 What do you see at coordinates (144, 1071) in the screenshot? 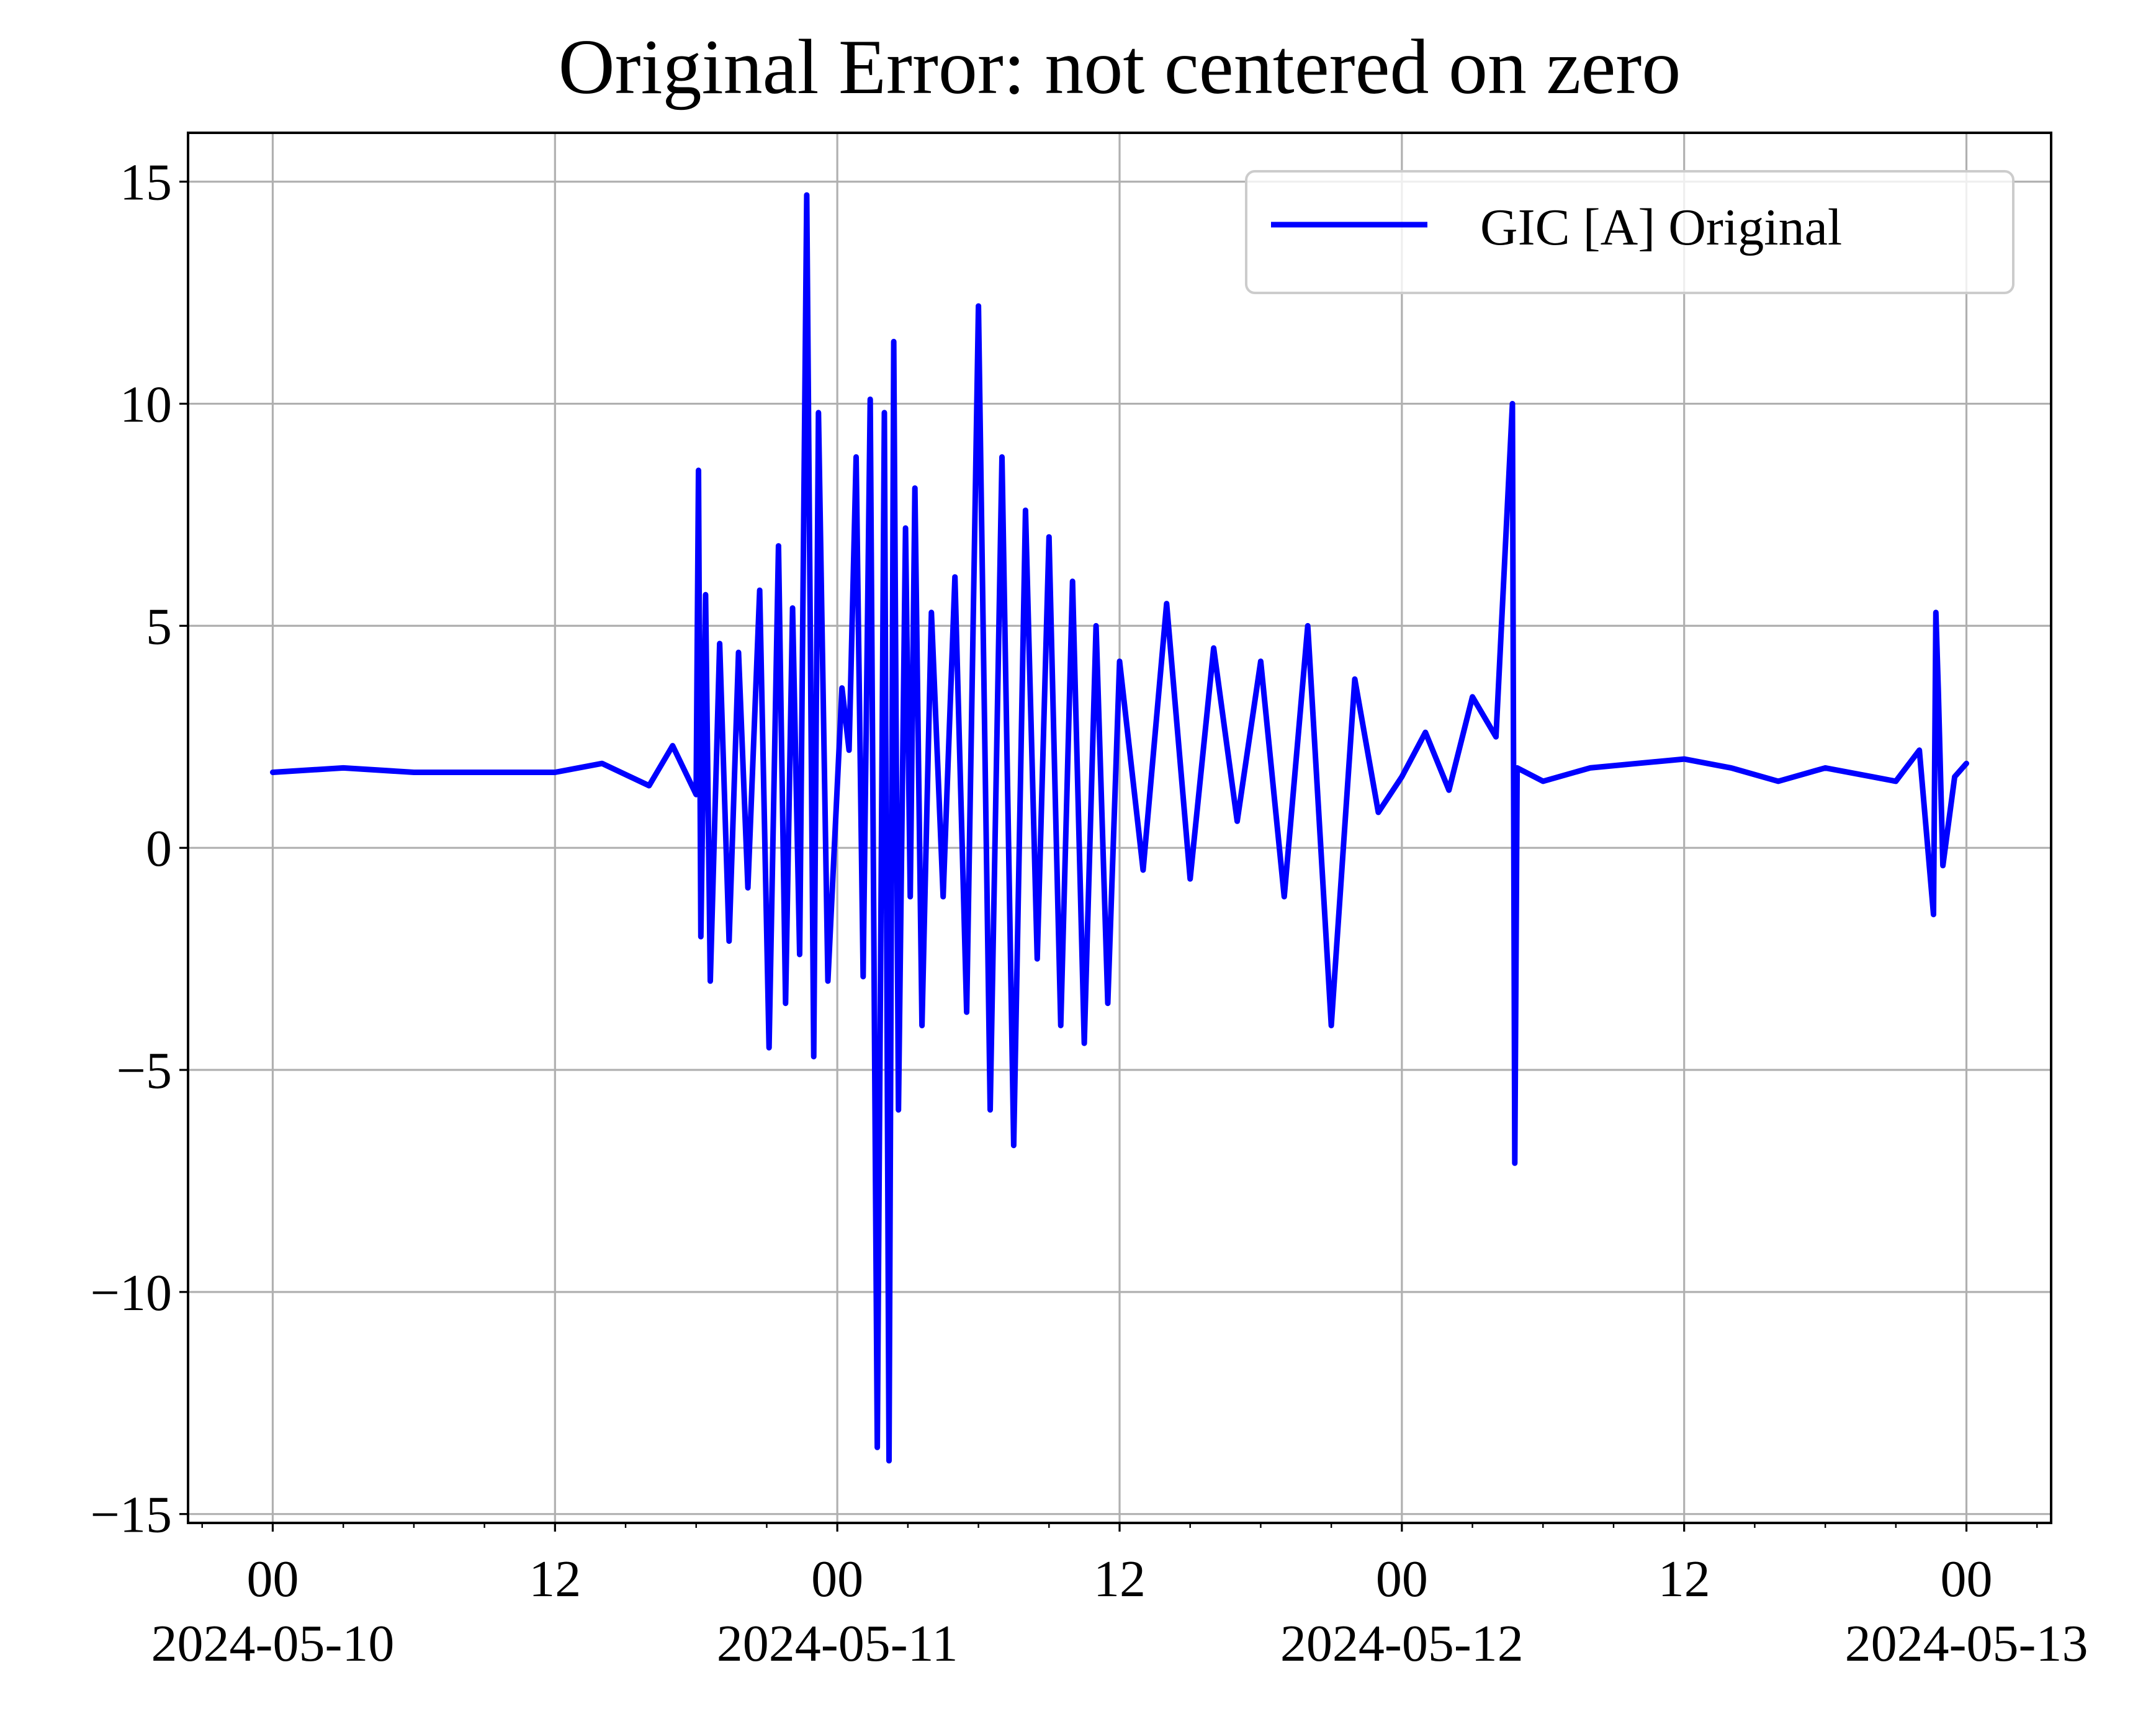
I see `y-tick-label: −5` at bounding box center [144, 1071].